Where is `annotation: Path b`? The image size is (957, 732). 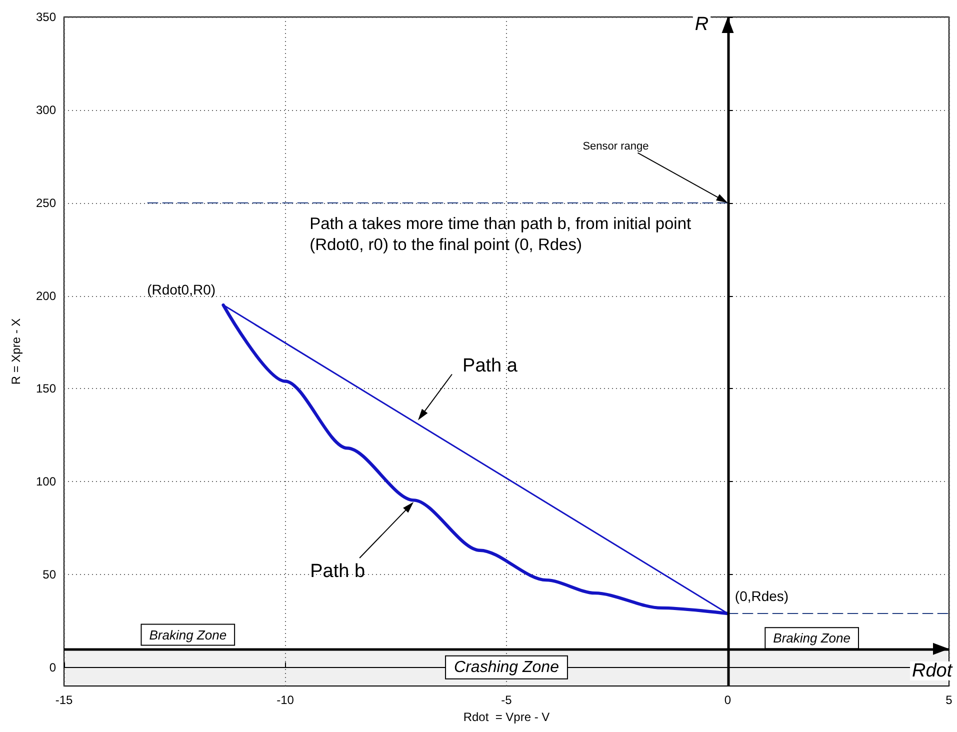 annotation: Path b is located at coordinates (338, 571).